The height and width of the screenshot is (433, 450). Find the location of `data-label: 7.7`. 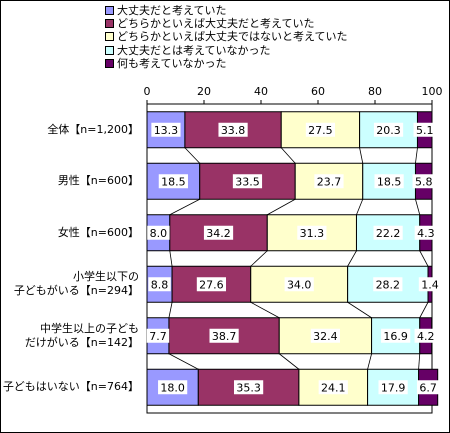

data-label: 7.7 is located at coordinates (158, 336).